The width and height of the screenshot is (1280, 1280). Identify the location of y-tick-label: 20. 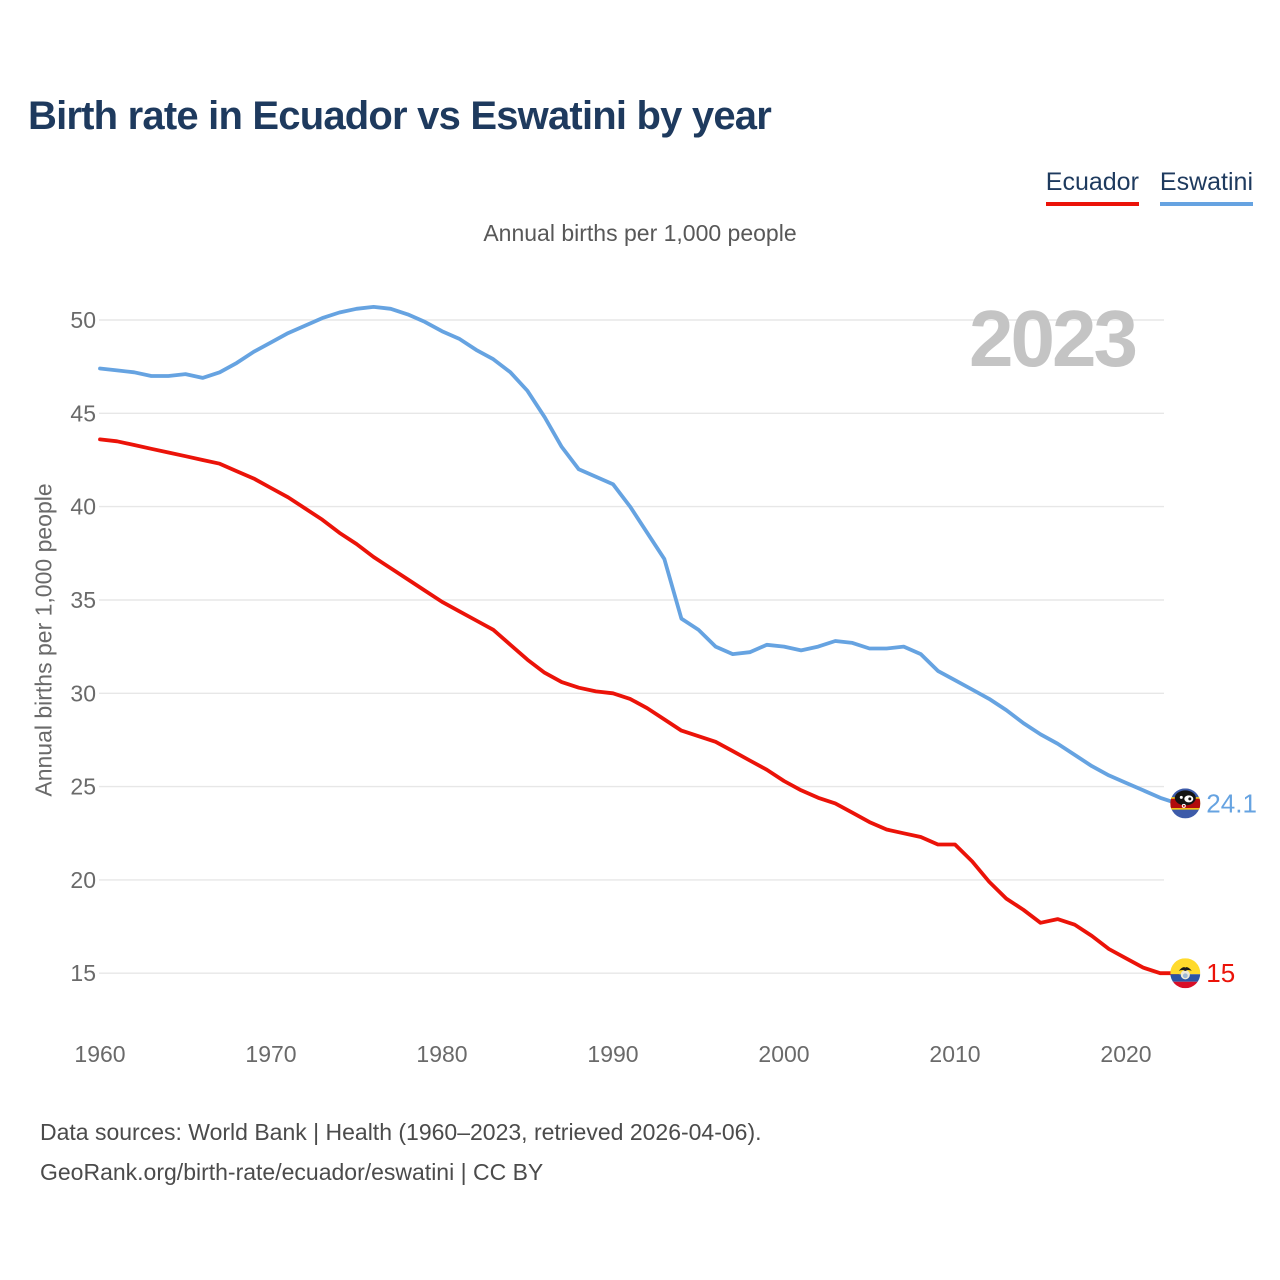
(83, 880).